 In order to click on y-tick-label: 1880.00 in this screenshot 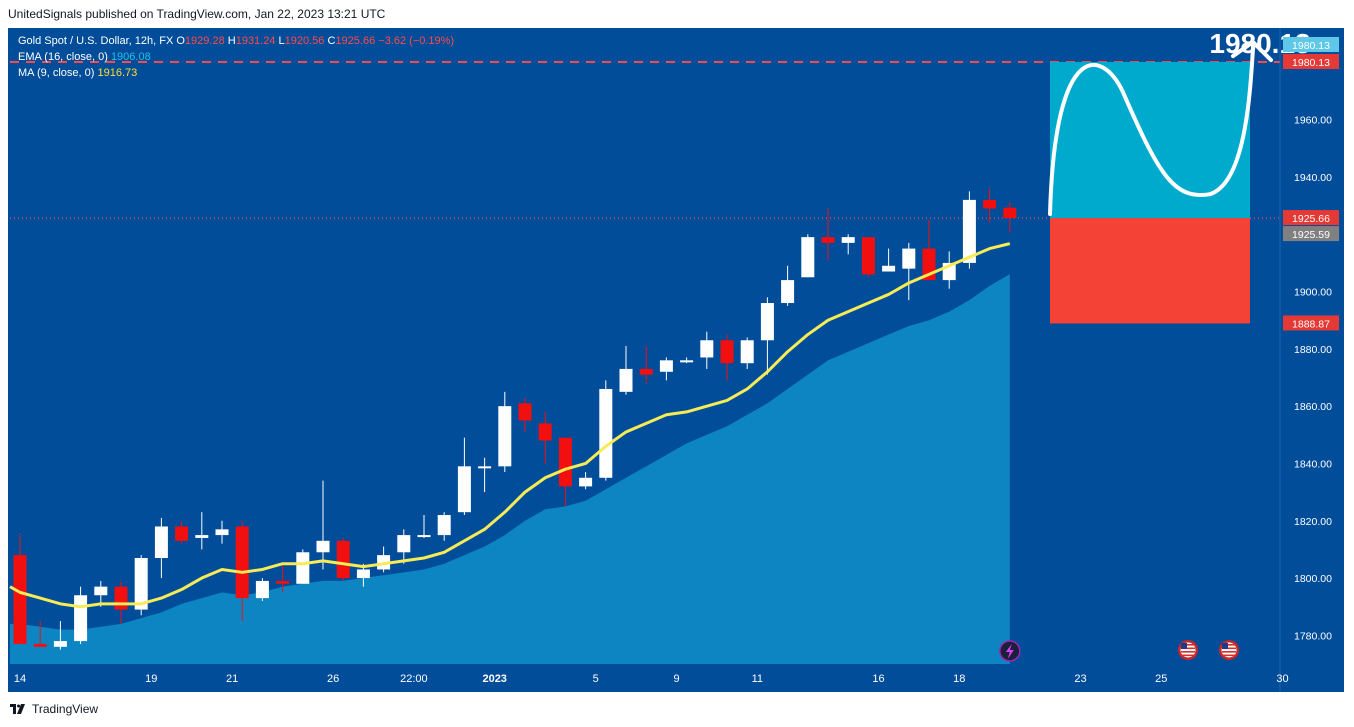, I will do `click(1313, 350)`.